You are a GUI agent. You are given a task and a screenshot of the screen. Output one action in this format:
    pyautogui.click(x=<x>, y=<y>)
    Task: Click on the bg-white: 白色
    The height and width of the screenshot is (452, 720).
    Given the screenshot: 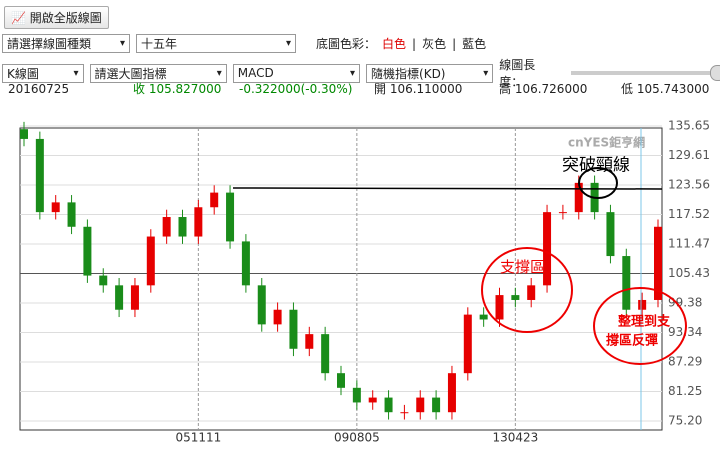 What is the action you would take?
    pyautogui.click(x=394, y=44)
    